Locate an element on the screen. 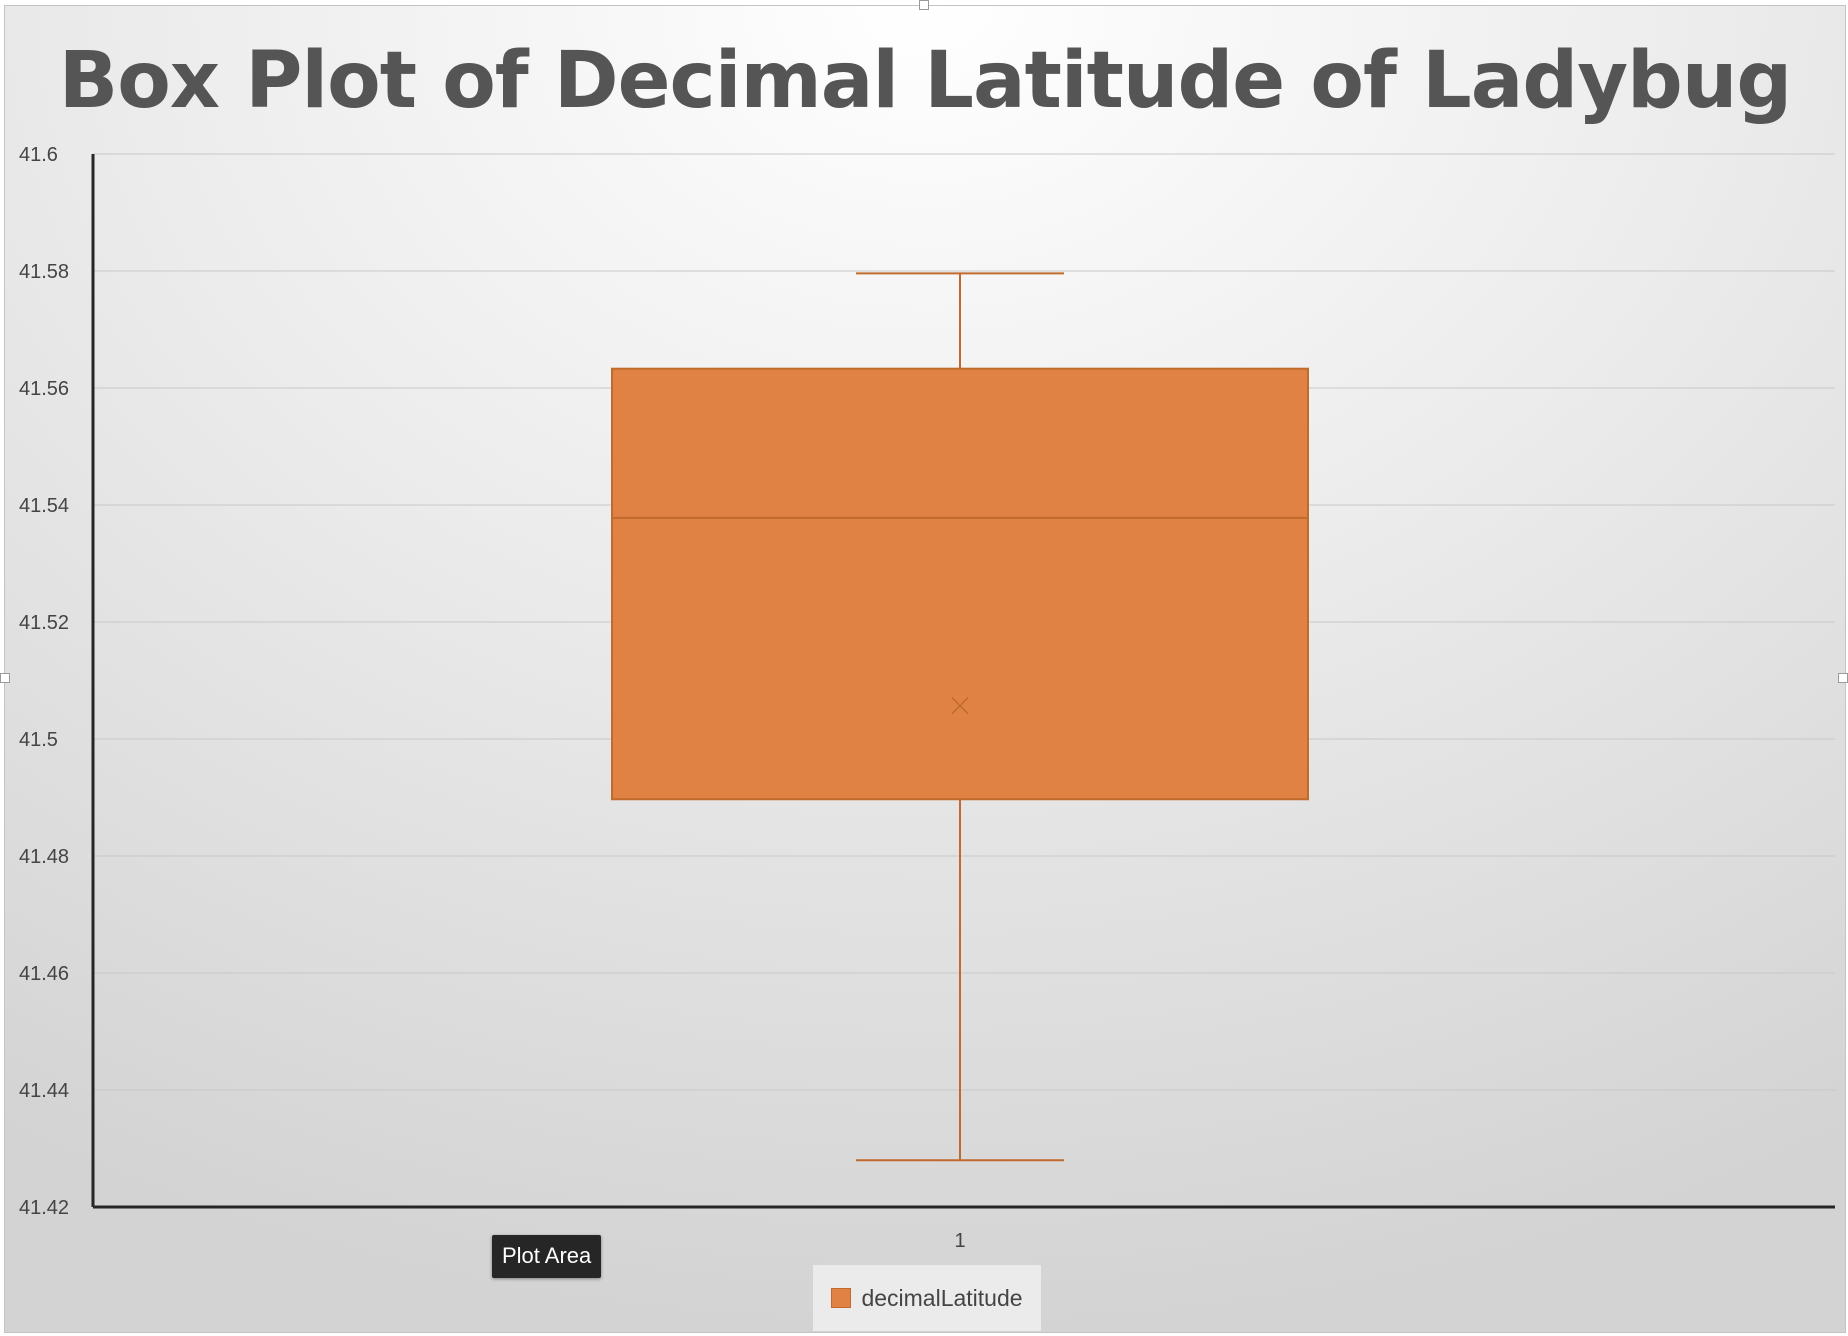  y-tick-label: 41.42 is located at coordinates (44, 1208).